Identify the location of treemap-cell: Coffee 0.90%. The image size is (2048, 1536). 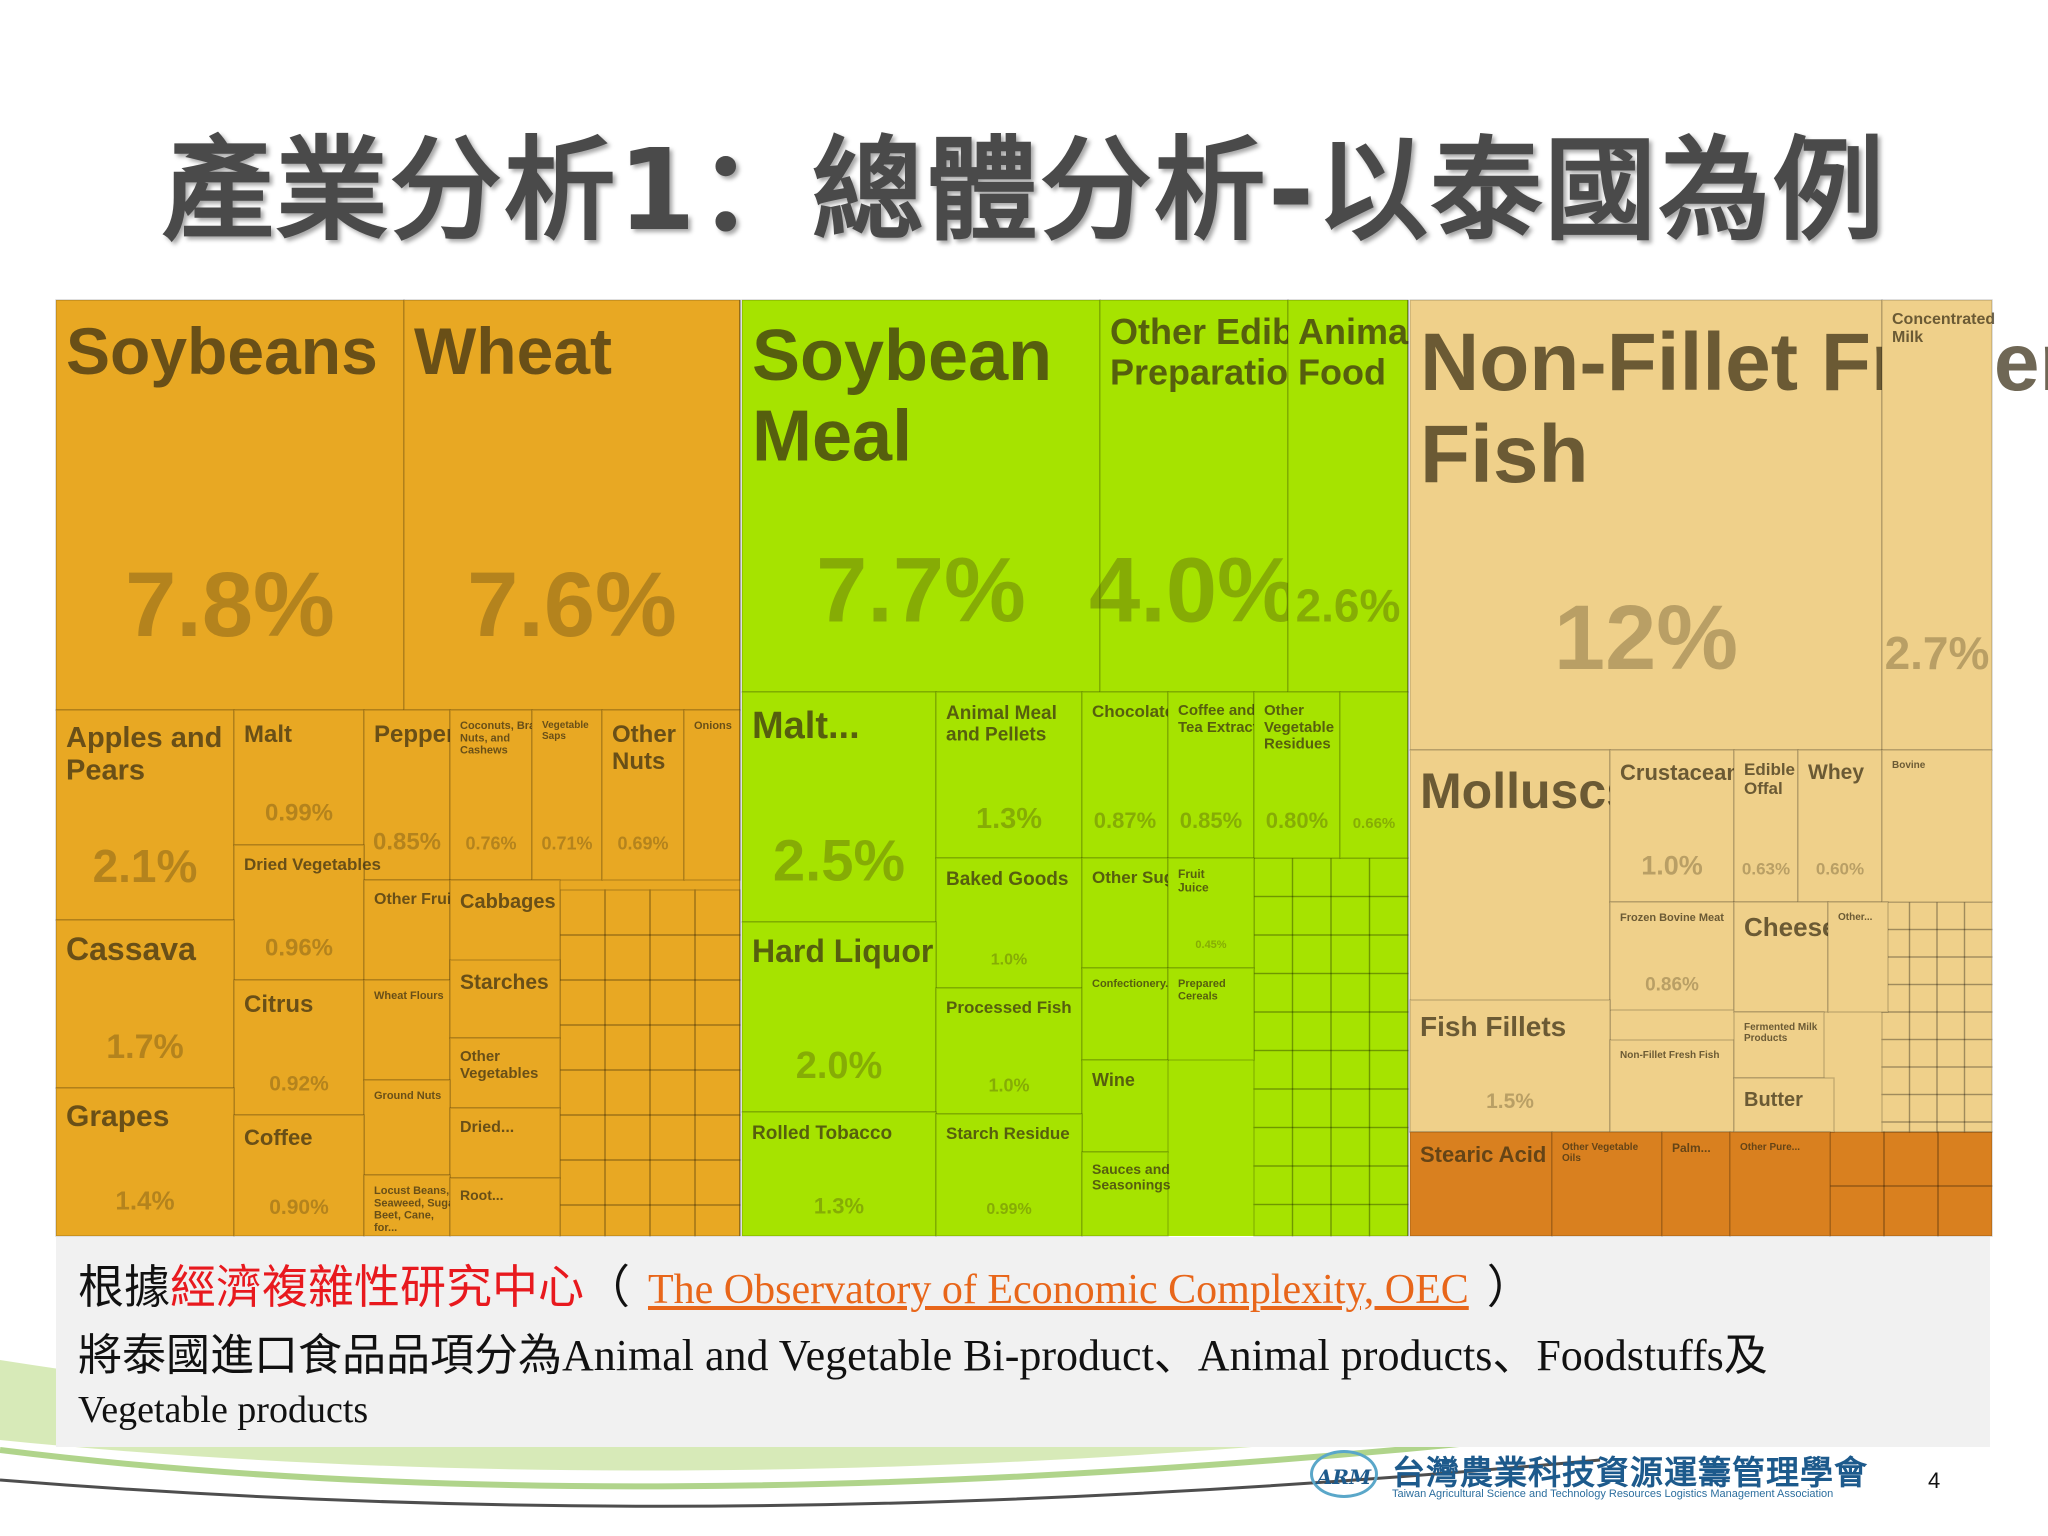
(299, 1175).